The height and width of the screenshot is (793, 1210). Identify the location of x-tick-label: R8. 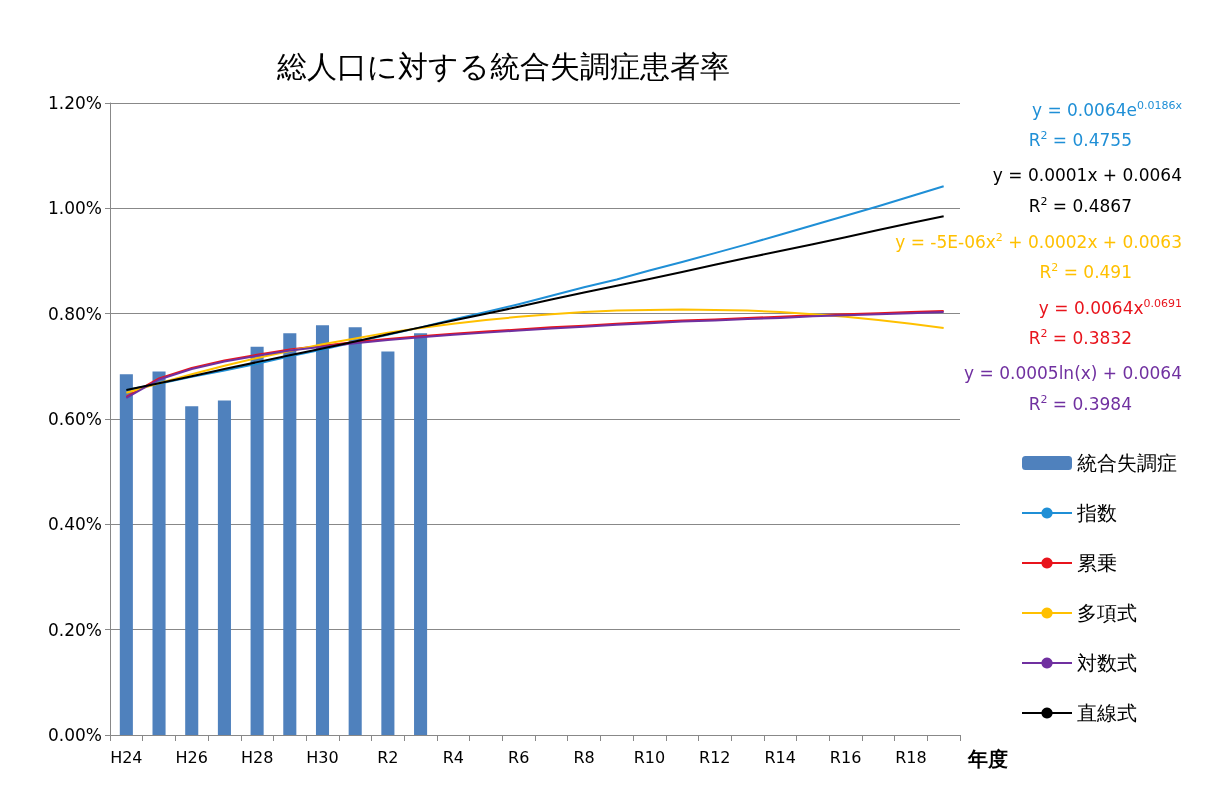
(584, 757).